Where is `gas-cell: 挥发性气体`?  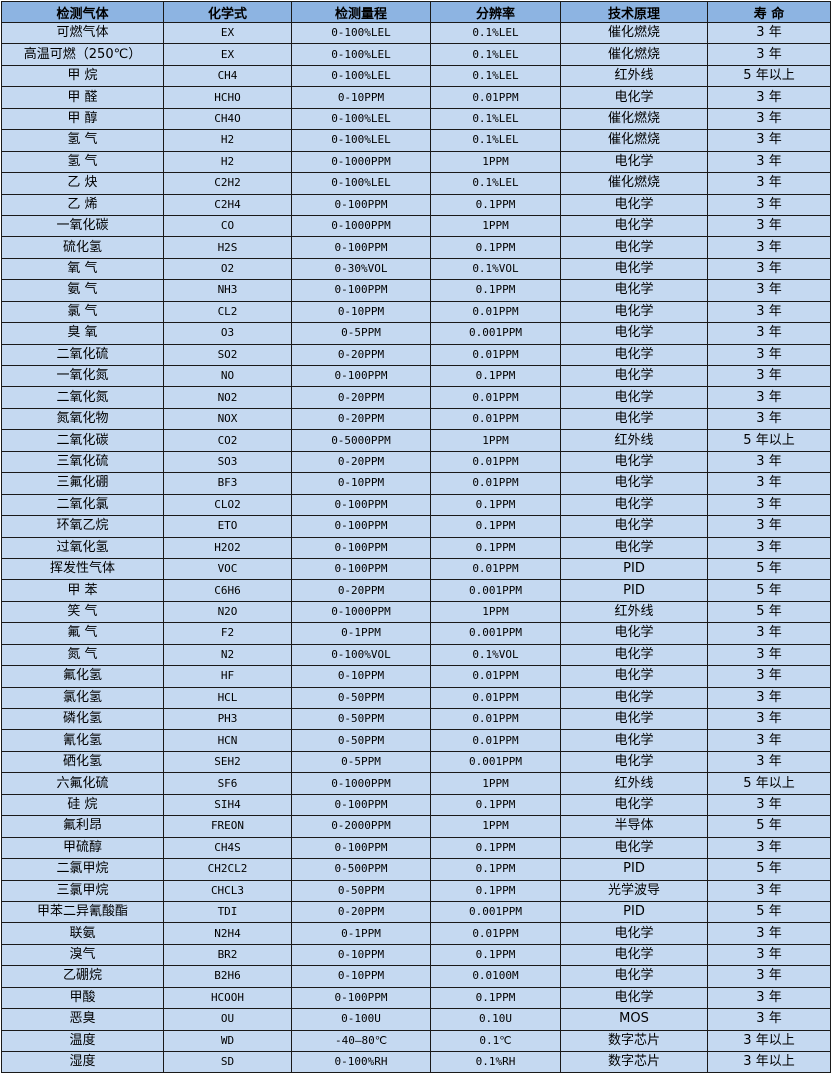
gas-cell: 挥发性气体 is located at coordinates (82, 569).